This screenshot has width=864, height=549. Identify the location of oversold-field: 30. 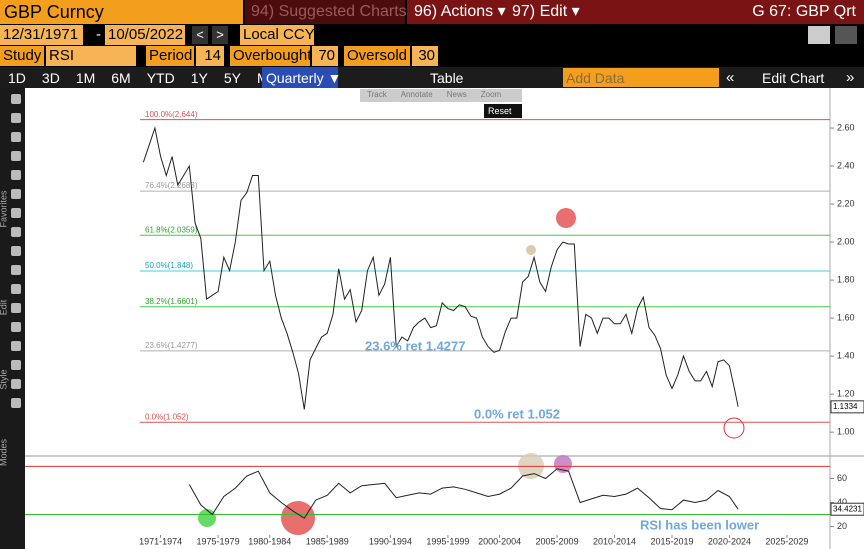
(425, 56).